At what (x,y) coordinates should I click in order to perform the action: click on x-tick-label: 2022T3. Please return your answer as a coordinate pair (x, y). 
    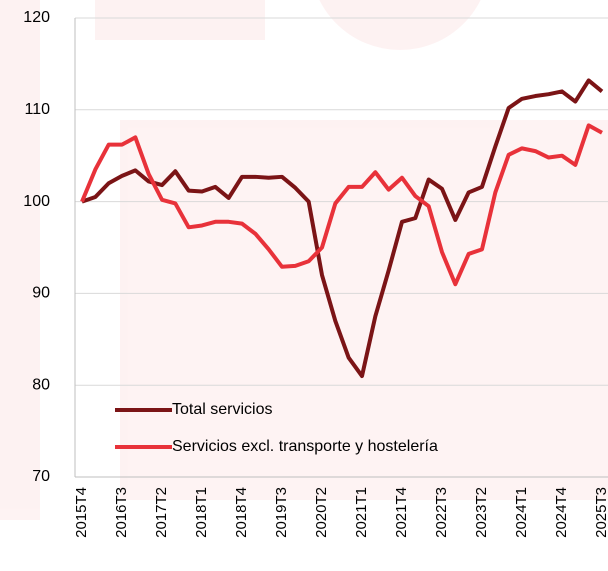
    Looking at the image, I should click on (441, 512).